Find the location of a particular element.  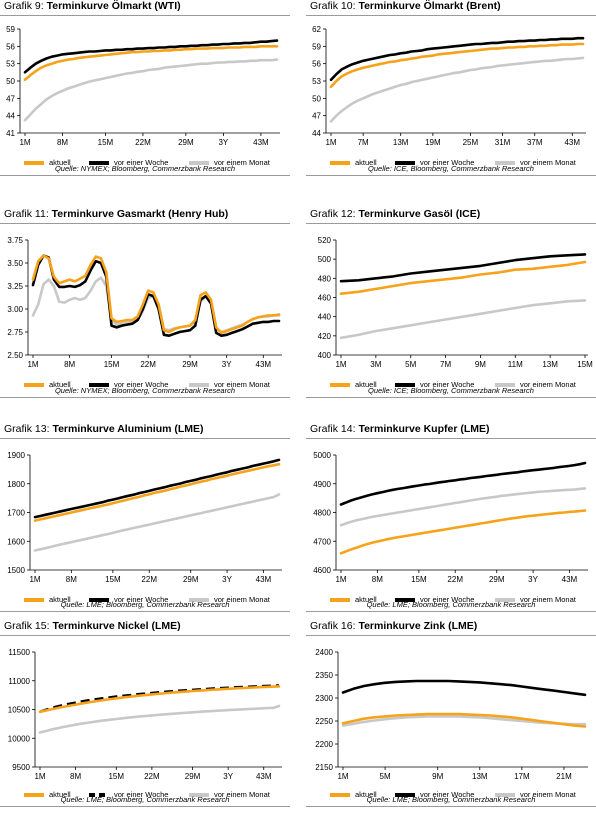

y-tick-label: 9500 is located at coordinates (21, 767).